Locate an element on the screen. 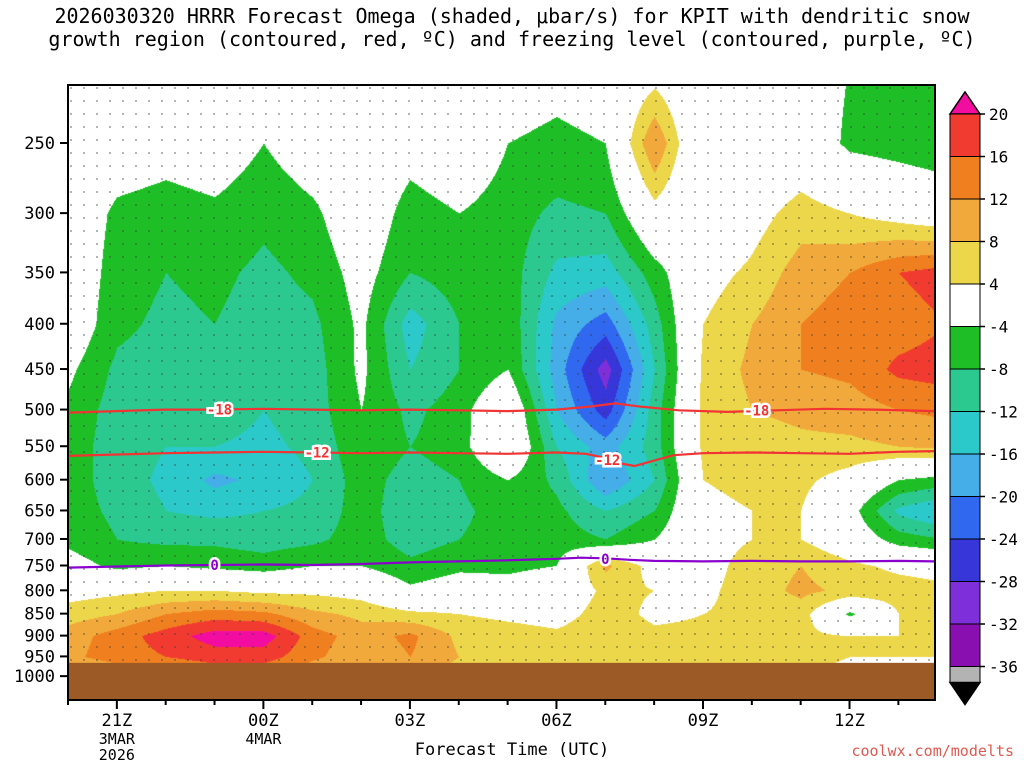 Image resolution: width=1024 pixels, height=768 pixels. colorbar-top-arrow is located at coordinates (965, 102).